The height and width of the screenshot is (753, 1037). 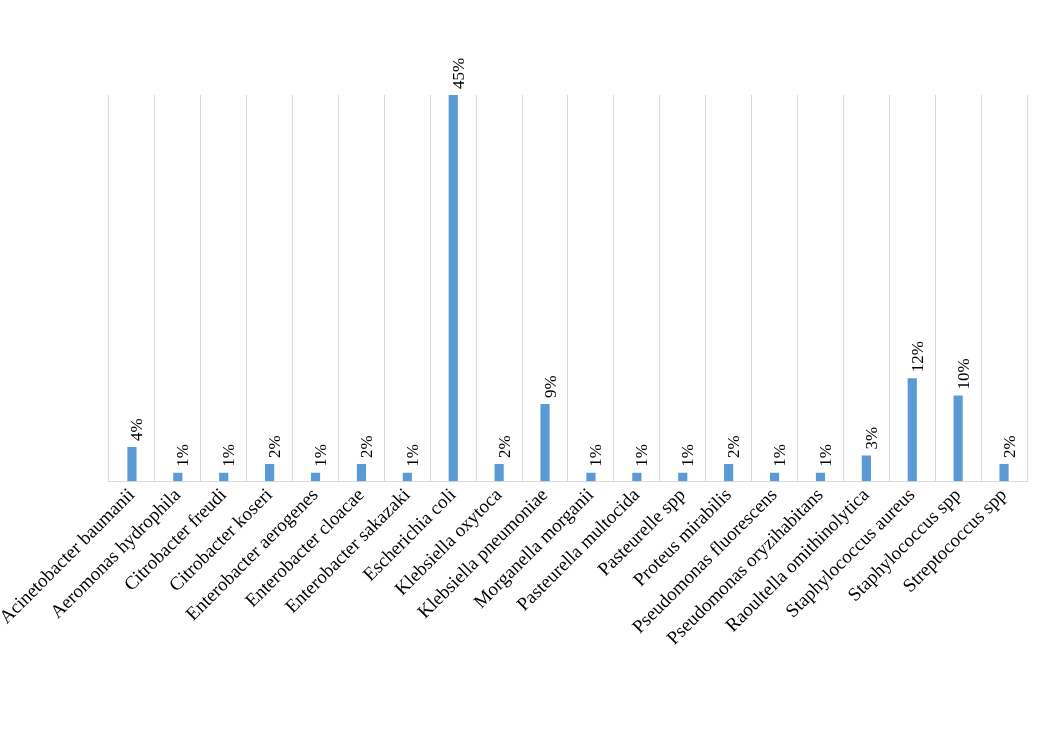 I want to click on data-label: 45%, so click(x=458, y=73).